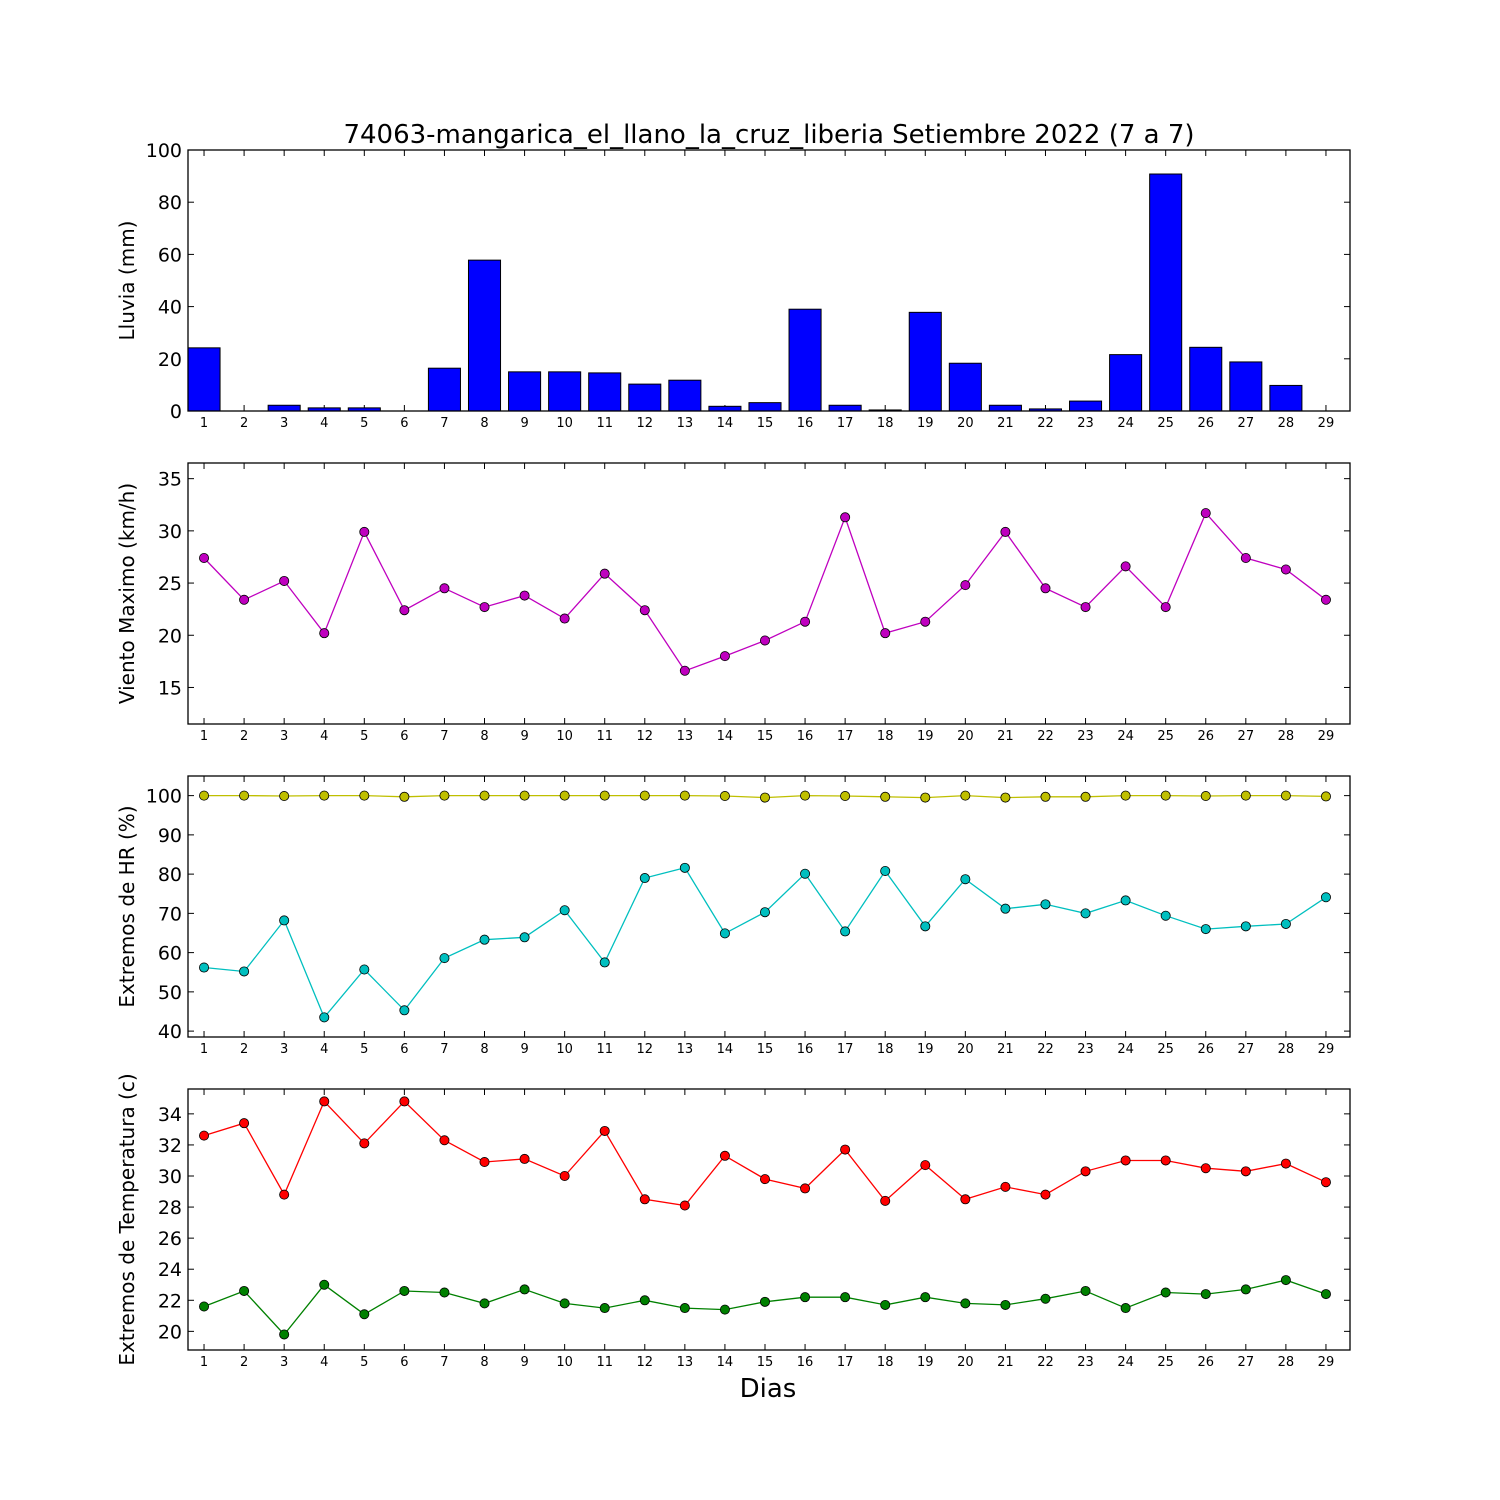  I want to click on y-tick-label: 50, so click(170, 993).